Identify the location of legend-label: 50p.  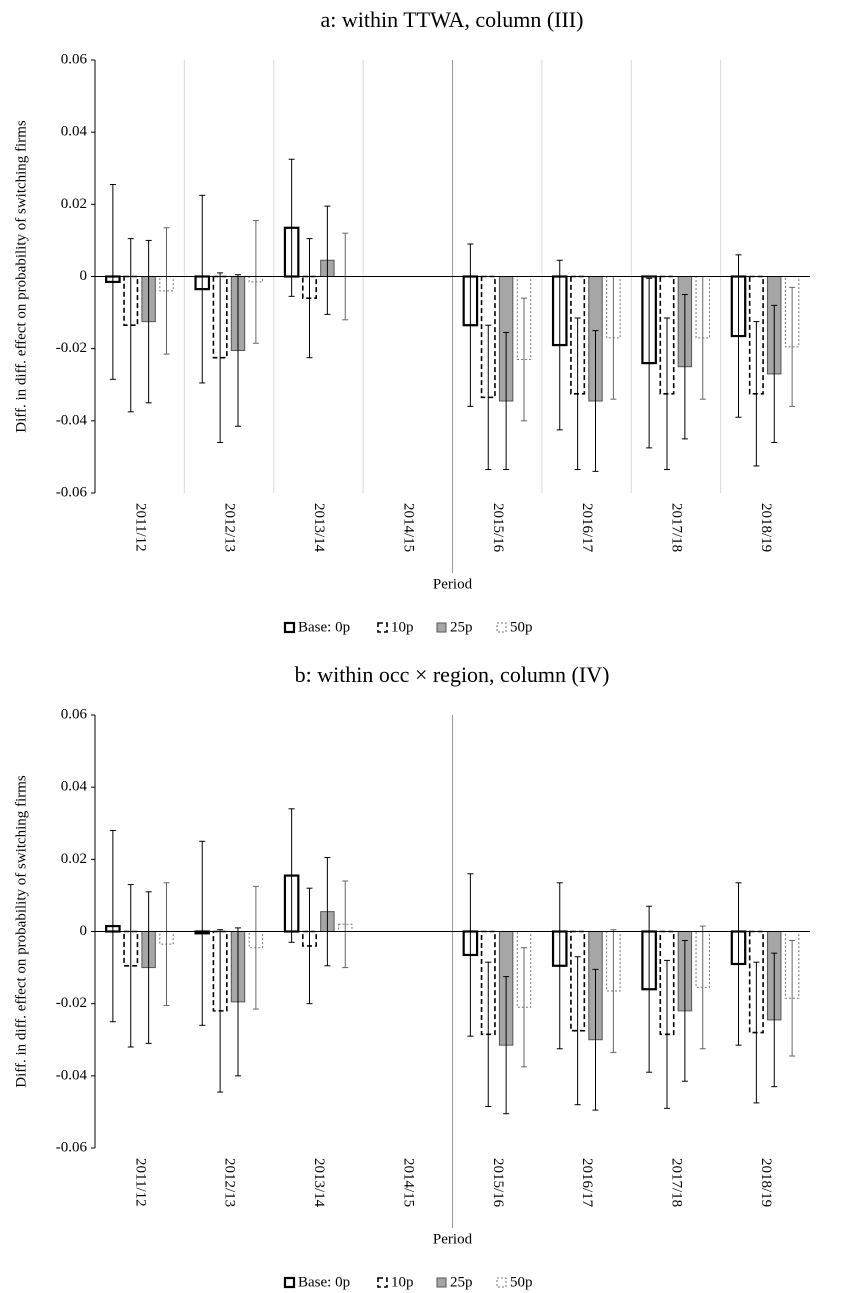
(521, 627).